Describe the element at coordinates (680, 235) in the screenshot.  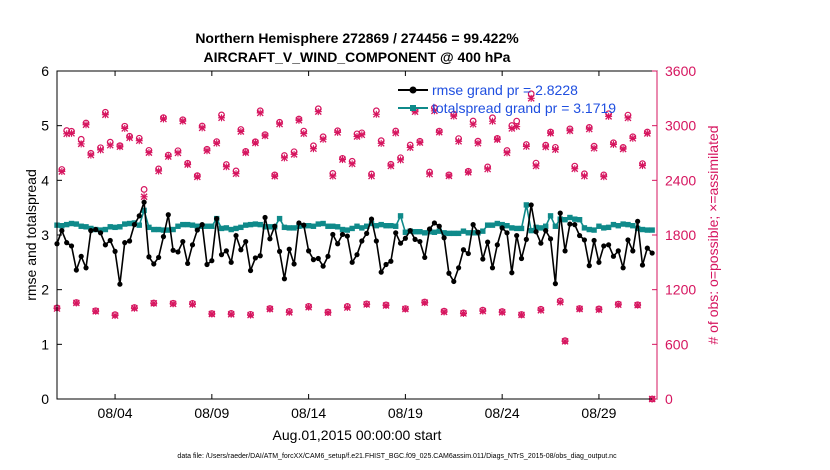
I see `y2-tick-label: 1800` at that location.